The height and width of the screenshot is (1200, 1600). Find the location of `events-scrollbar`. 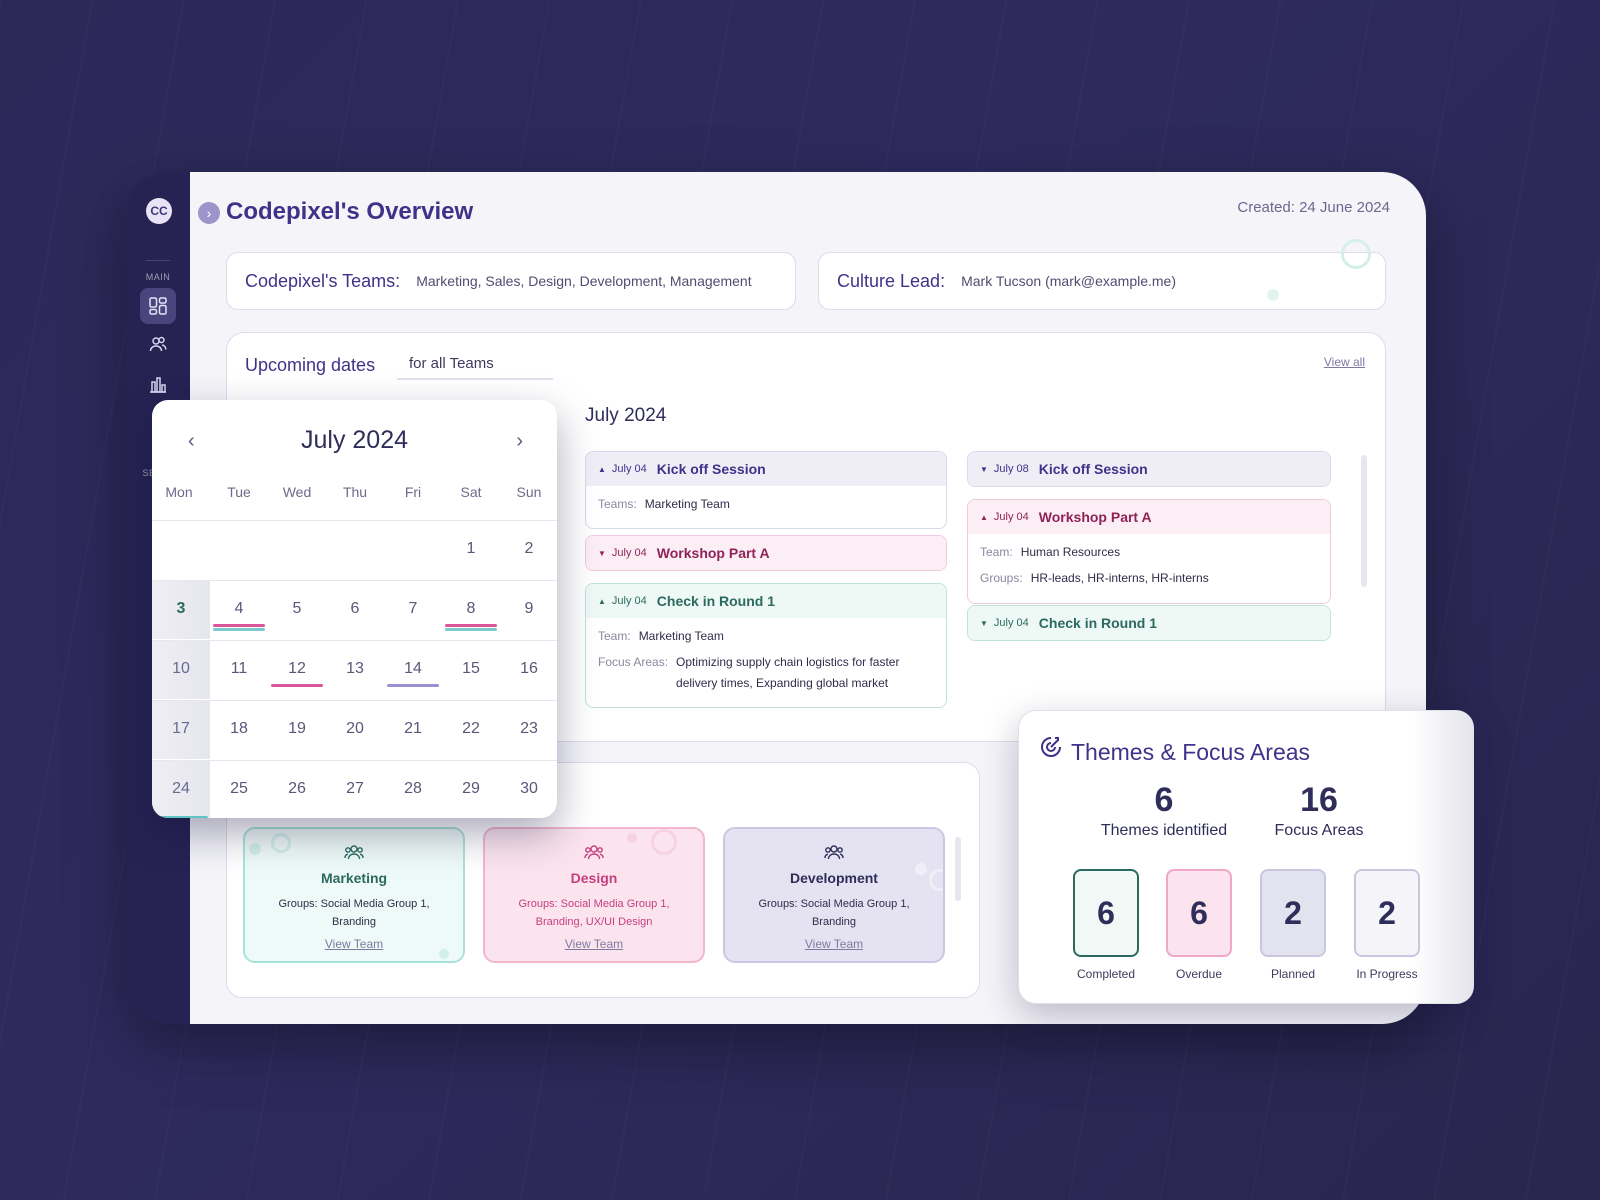

events-scrollbar is located at coordinates (1364, 521).